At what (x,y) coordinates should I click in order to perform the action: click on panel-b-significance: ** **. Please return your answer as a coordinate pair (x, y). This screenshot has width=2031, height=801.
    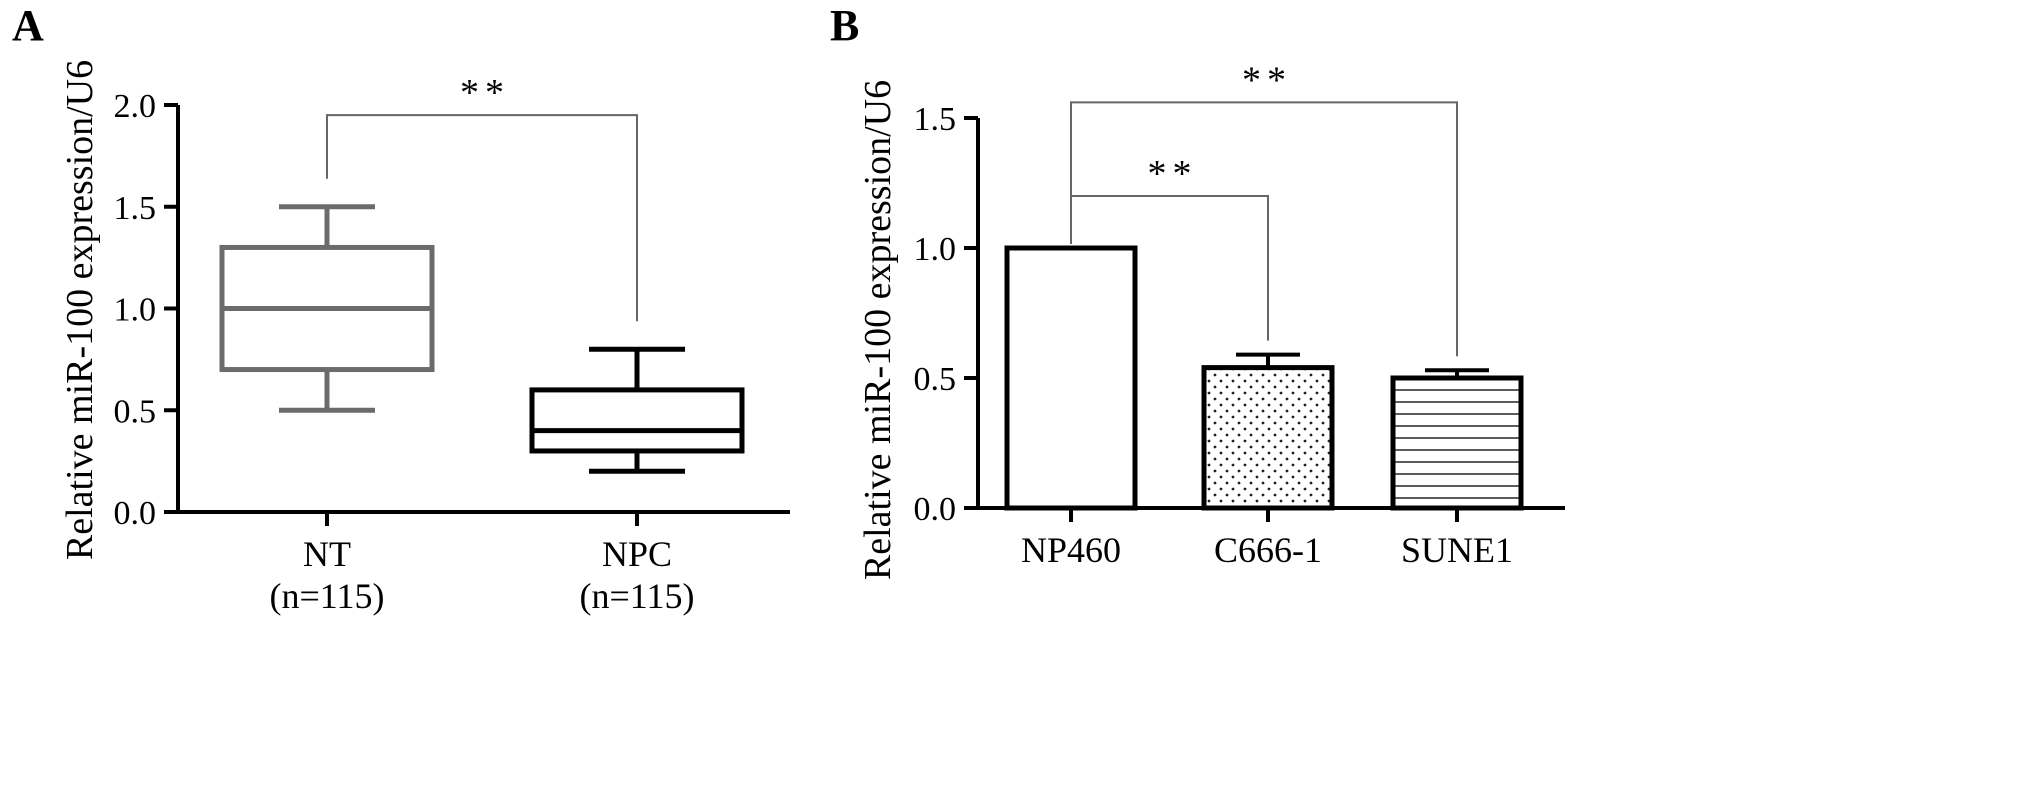
    Looking at the image, I should click on (1264, 208).